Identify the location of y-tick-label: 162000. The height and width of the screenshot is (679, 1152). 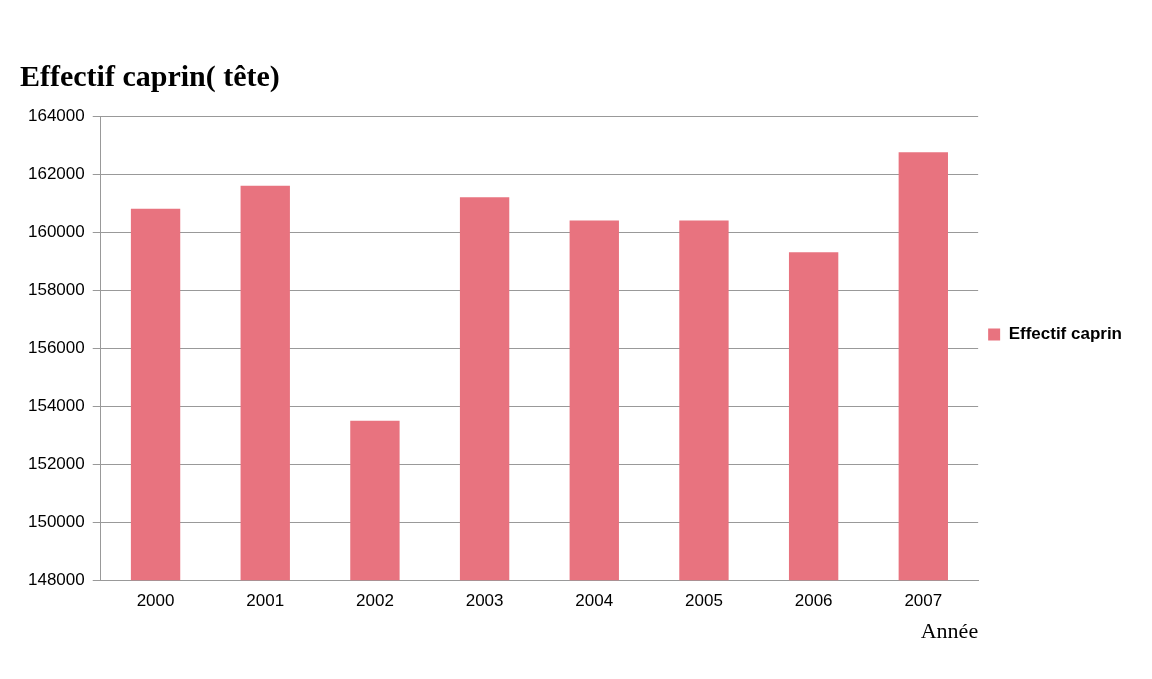
(56, 173).